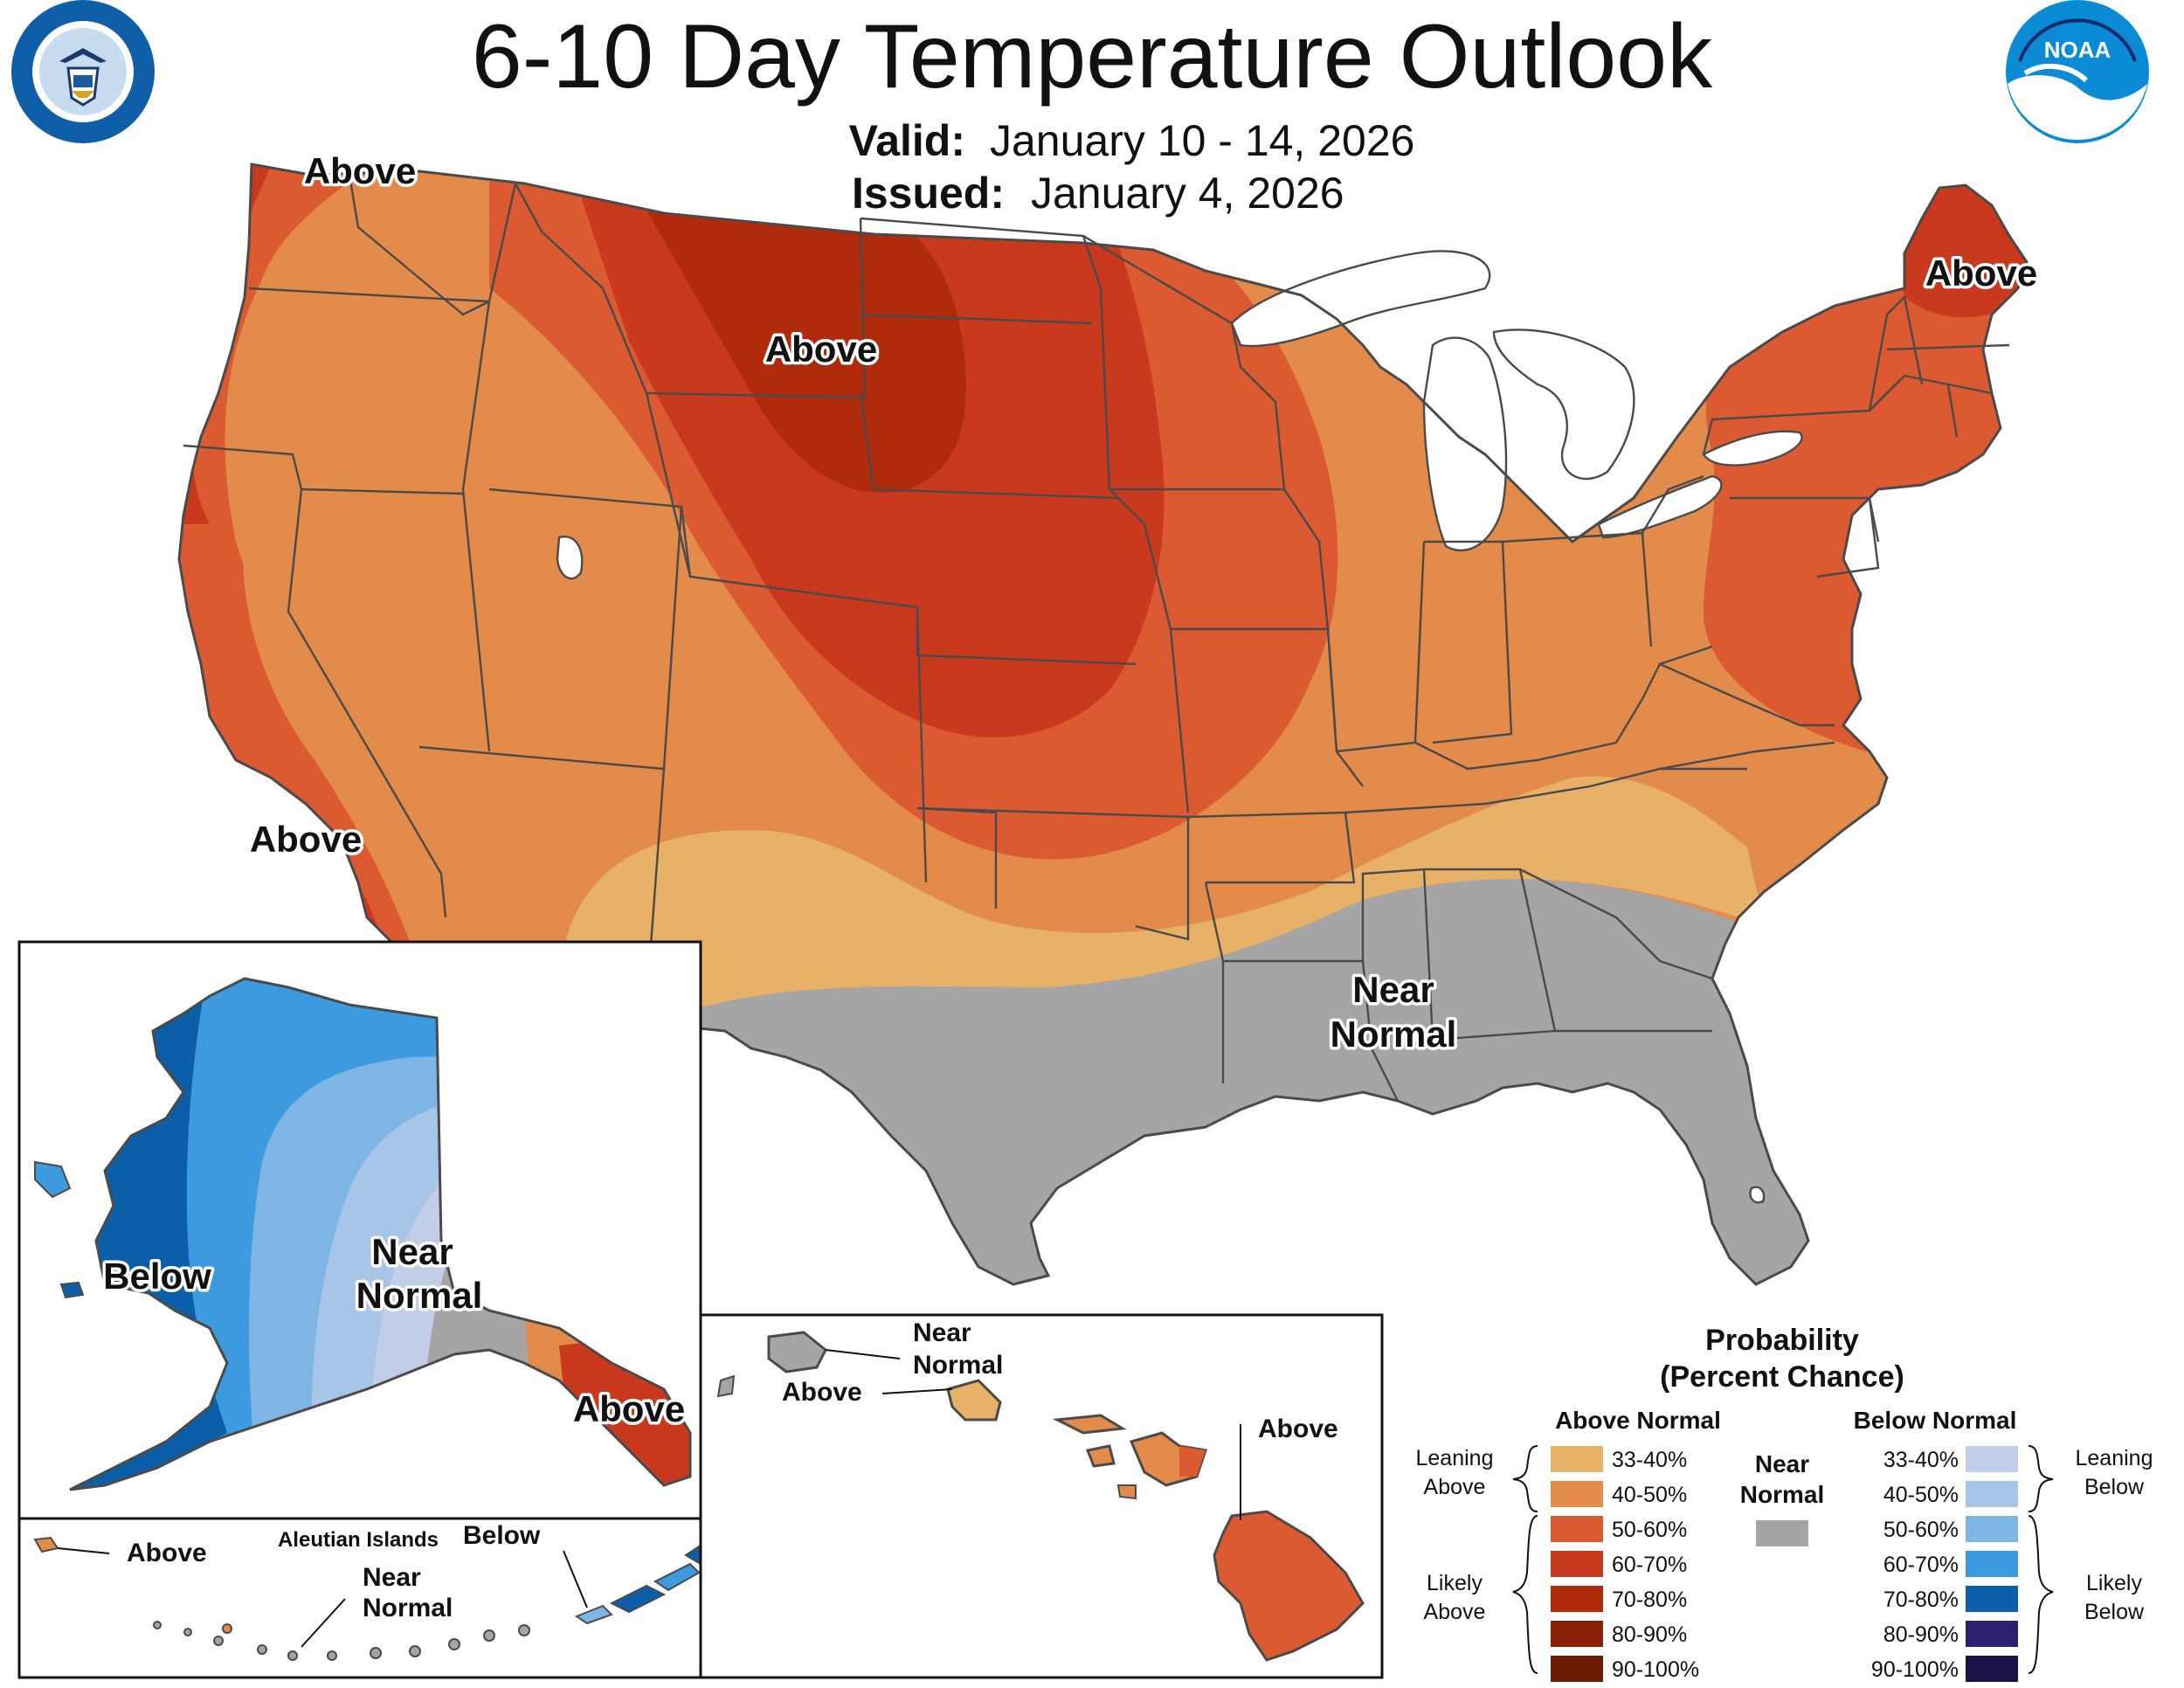 The height and width of the screenshot is (1688, 2184). I want to click on noaa-logo-text: NOAA, so click(2077, 50).